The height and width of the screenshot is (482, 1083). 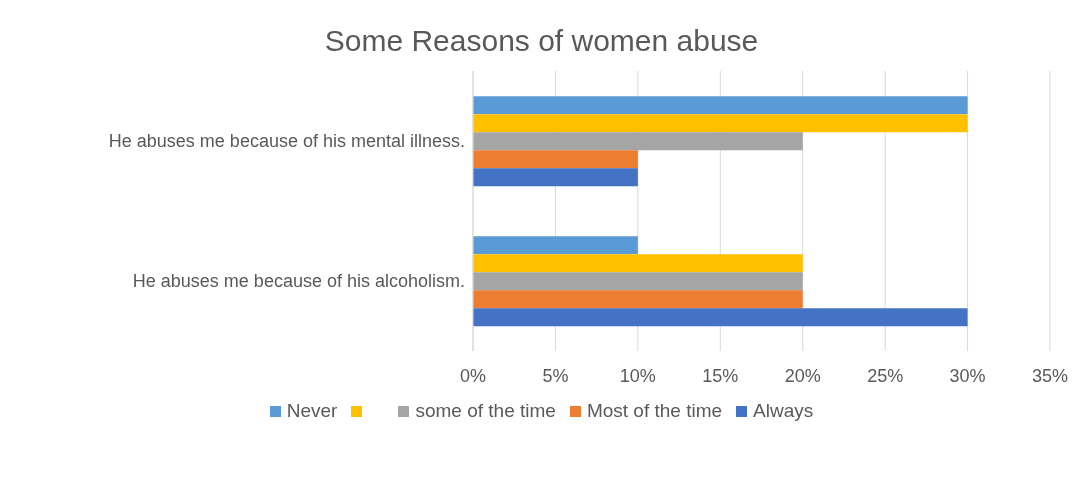 I want to click on x-tick-label: 5%, so click(x=555, y=375).